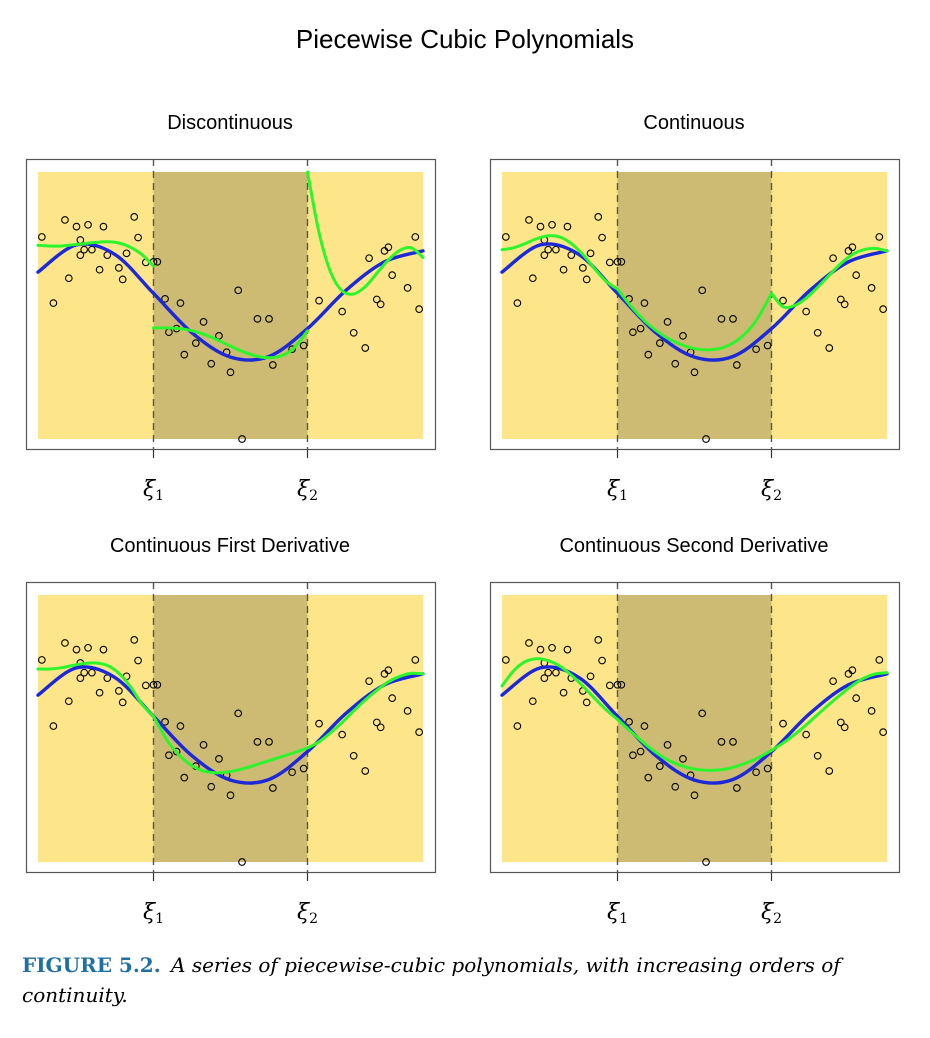 The image size is (930, 1038). Describe the element at coordinates (777, 496) in the screenshot. I see `knot-label-subscript: 2` at that location.